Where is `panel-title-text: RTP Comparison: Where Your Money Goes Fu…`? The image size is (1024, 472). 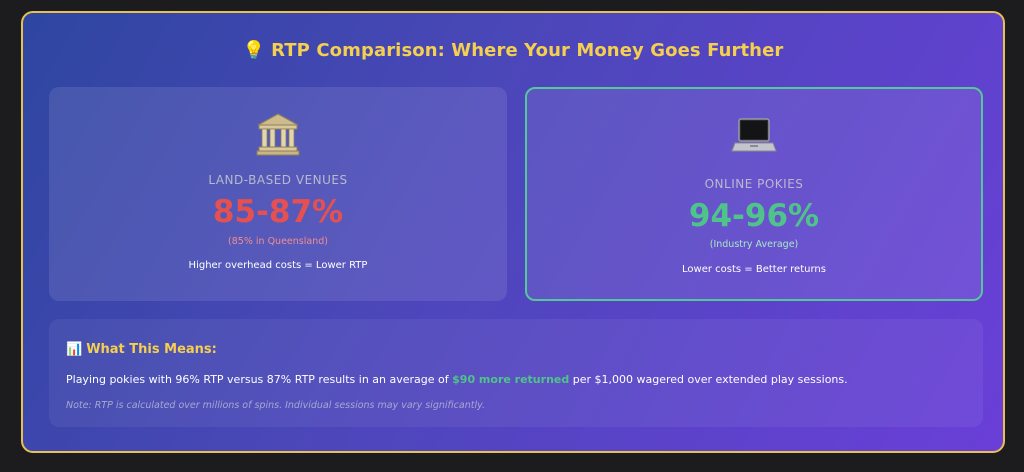 panel-title-text: RTP Comparison: Where Your Money Goes Fu… is located at coordinates (527, 50).